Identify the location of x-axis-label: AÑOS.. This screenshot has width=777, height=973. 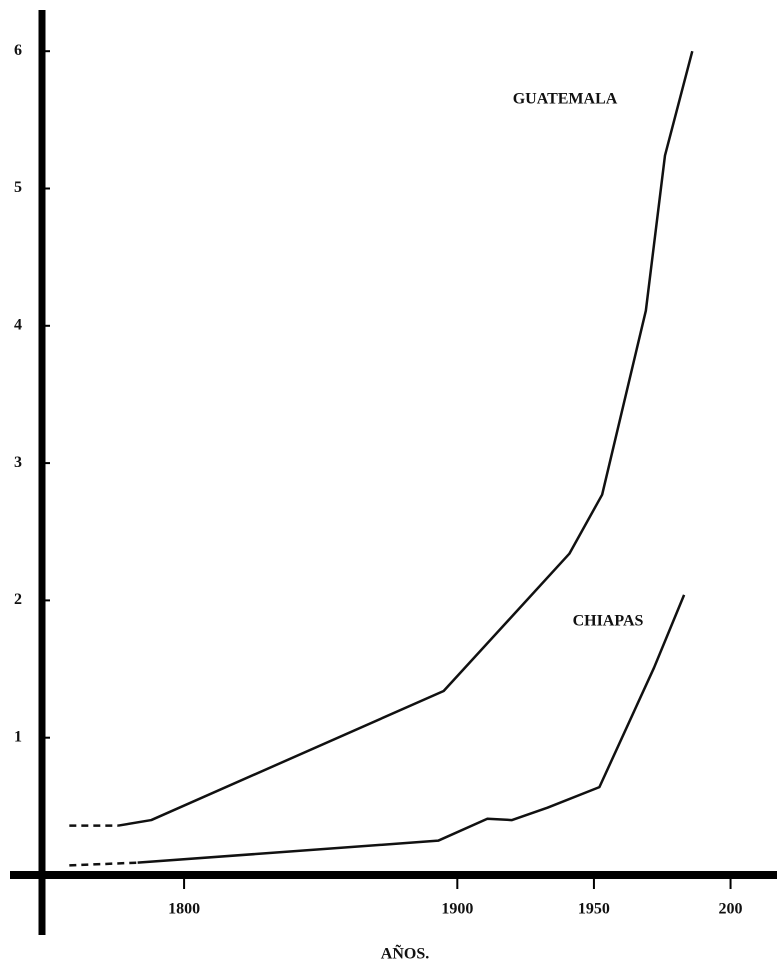
(405, 953).